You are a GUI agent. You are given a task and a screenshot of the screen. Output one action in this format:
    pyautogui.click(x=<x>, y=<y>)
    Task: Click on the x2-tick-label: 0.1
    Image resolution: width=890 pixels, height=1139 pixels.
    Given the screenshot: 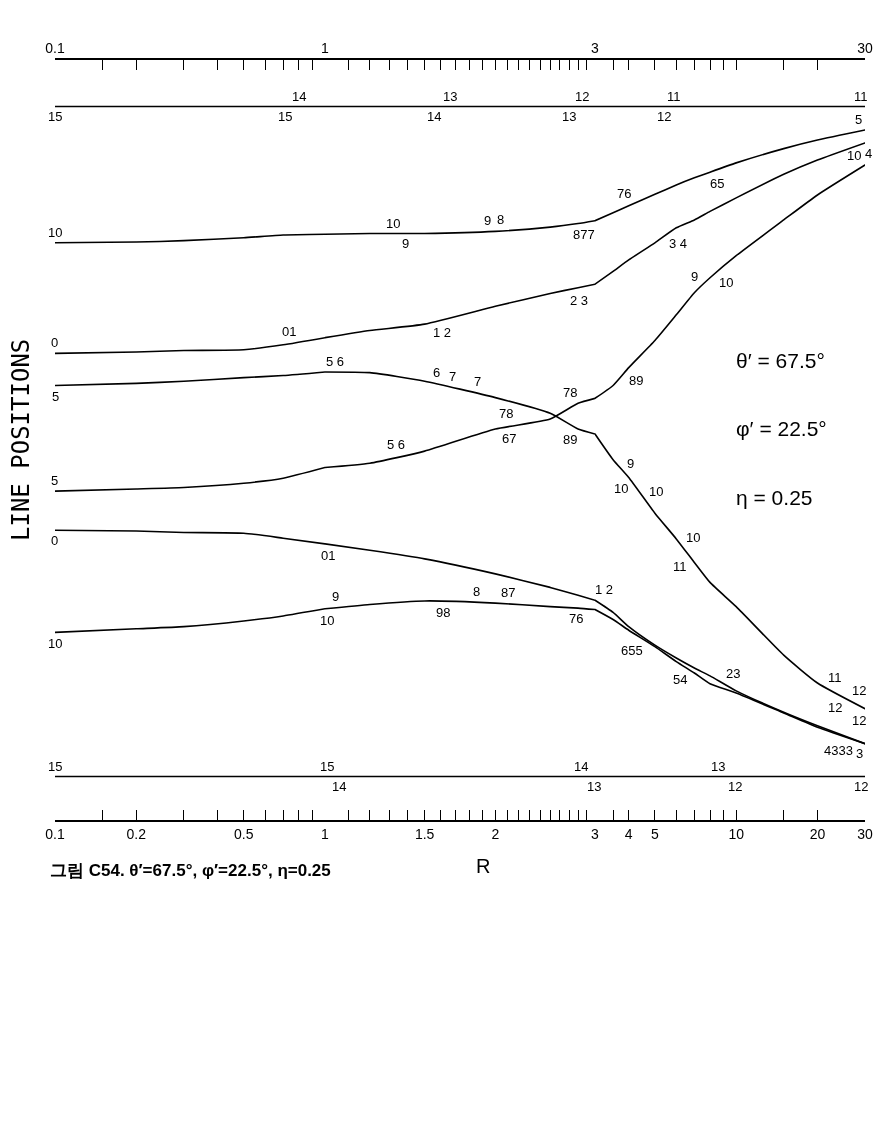 What is the action you would take?
    pyautogui.click(x=55, y=47)
    